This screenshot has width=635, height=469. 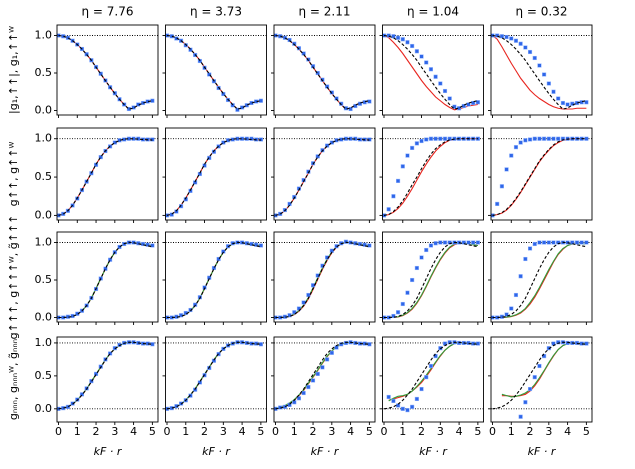 What do you see at coordinates (294, 431) in the screenshot?
I see `x-tick-label: 1` at bounding box center [294, 431].